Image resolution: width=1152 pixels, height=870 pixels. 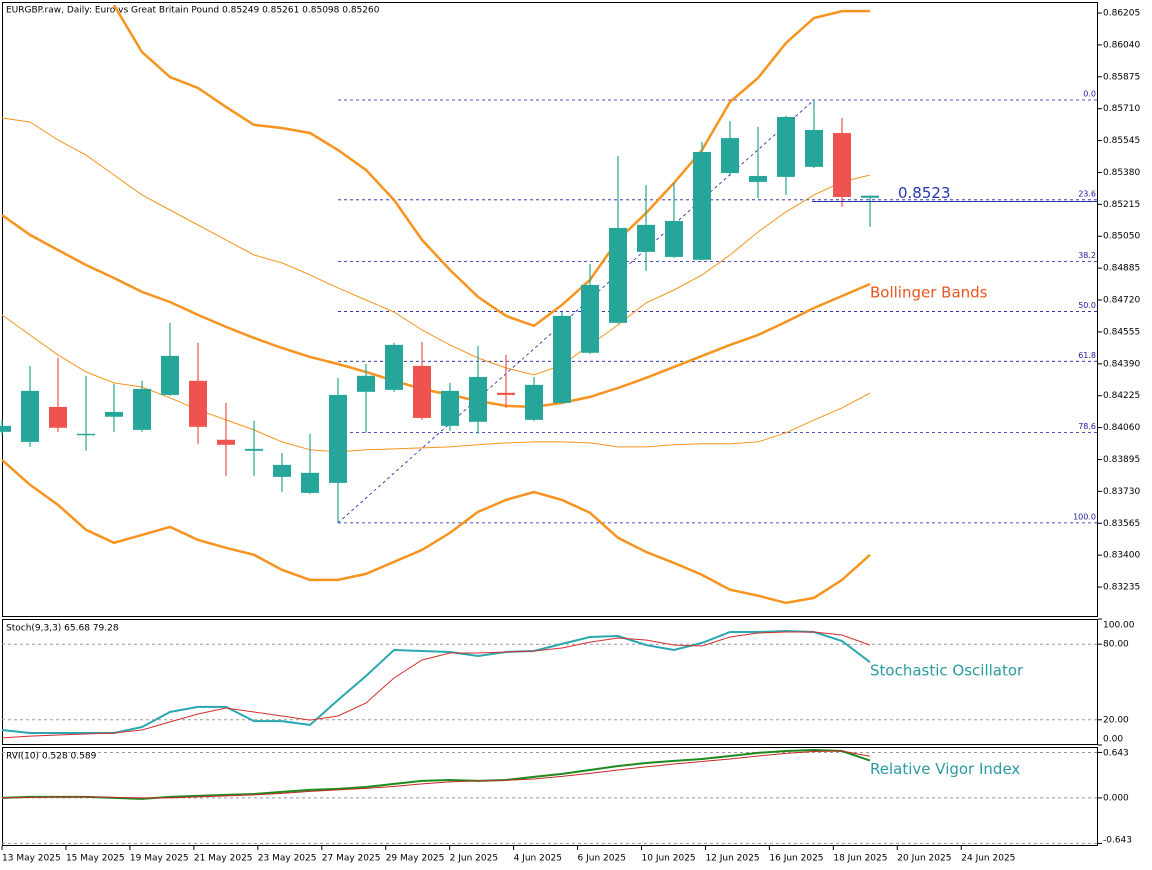 I want to click on y-tick-label: 0.83895, so click(x=1121, y=460).